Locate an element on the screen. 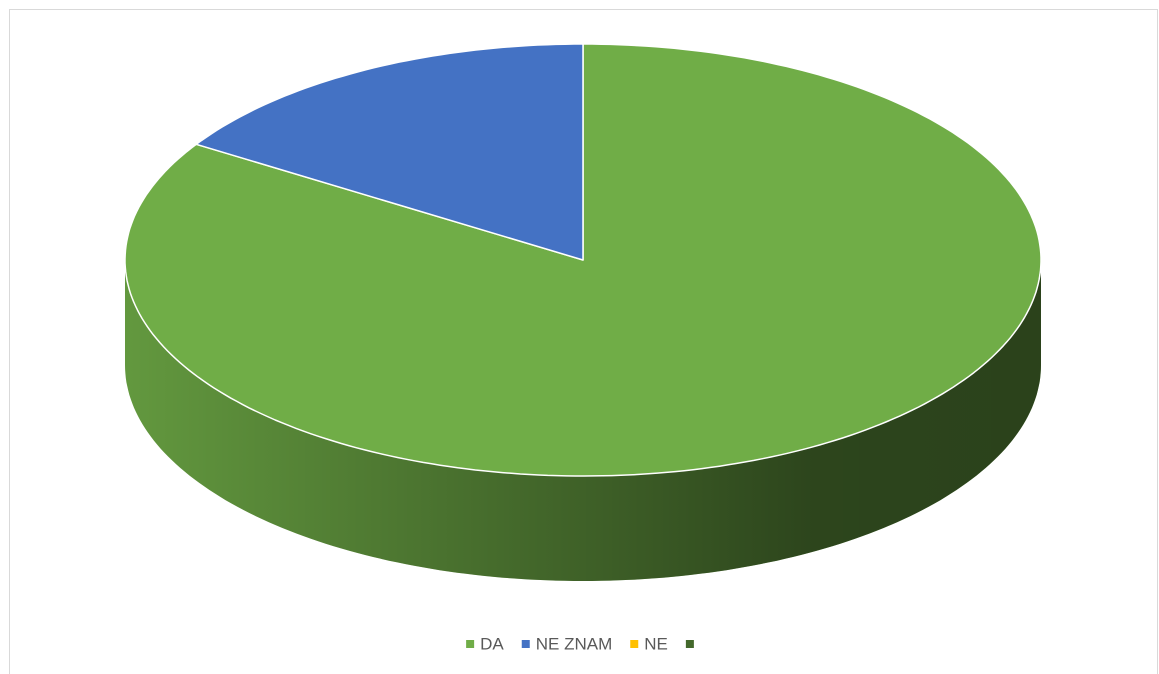 The height and width of the screenshot is (674, 1159). slice is located at coordinates (389, 152).